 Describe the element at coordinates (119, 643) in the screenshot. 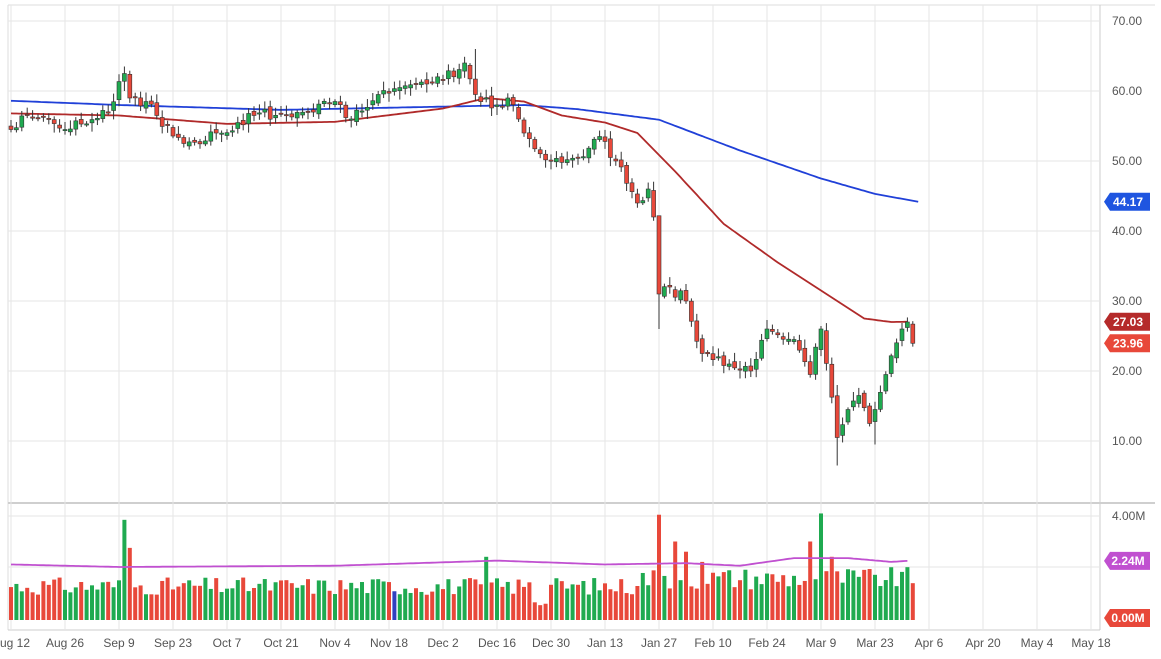

I see `time-tick-label: Sep 9` at that location.